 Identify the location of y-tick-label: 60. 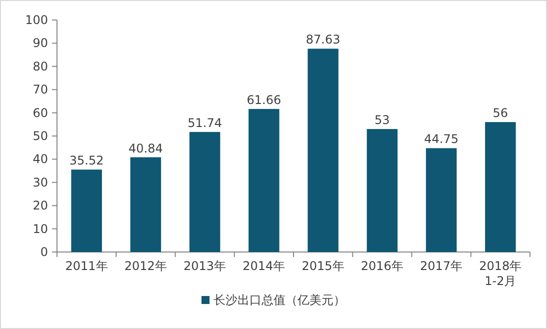
(40, 113).